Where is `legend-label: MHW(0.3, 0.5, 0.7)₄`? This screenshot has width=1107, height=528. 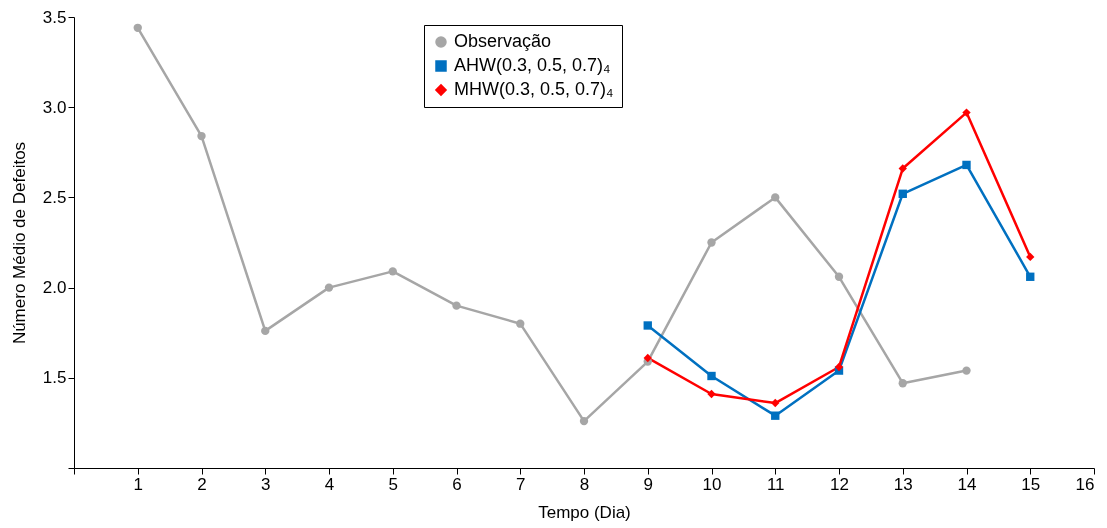
legend-label: MHW(0.3, 0.5, 0.7)₄ is located at coordinates (534, 89).